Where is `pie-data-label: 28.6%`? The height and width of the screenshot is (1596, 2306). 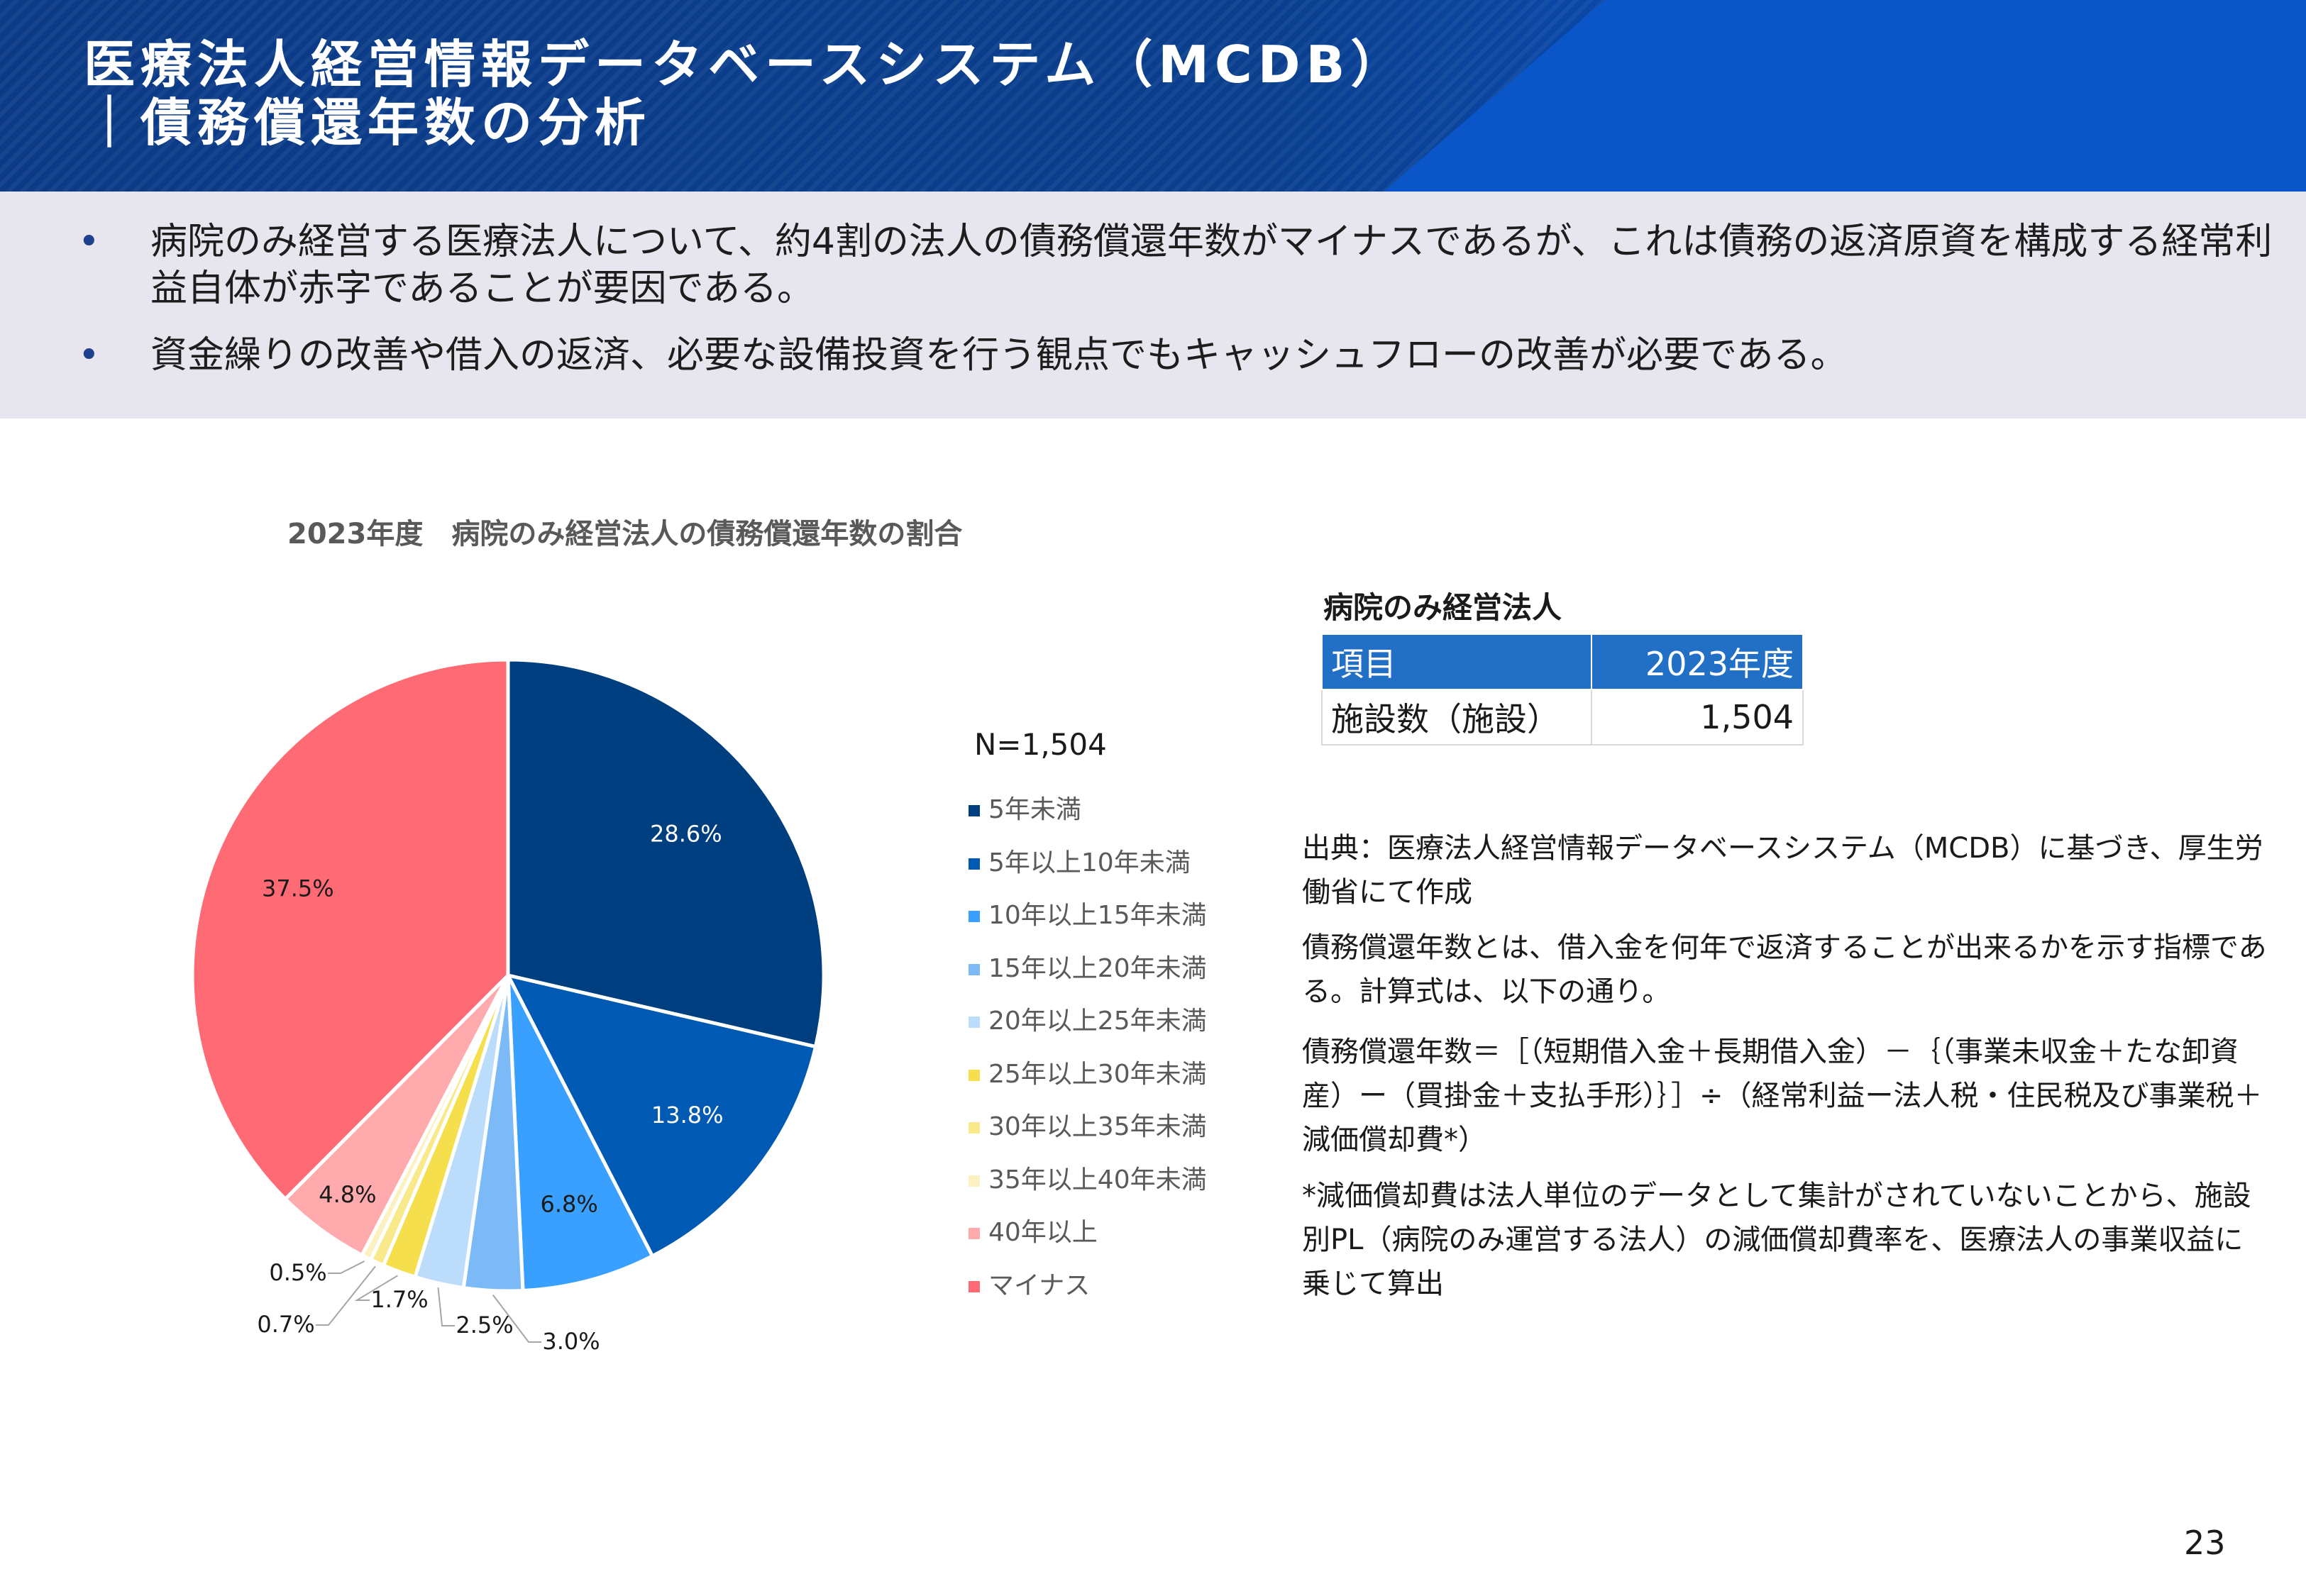 pie-data-label: 28.6% is located at coordinates (686, 834).